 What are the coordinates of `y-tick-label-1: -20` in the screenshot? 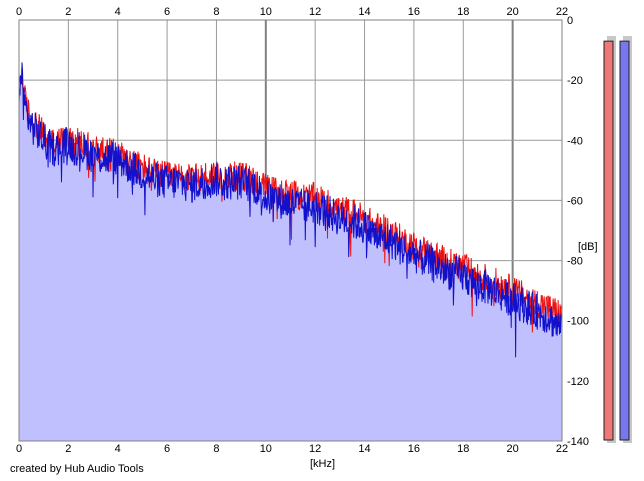 It's located at (575, 81).